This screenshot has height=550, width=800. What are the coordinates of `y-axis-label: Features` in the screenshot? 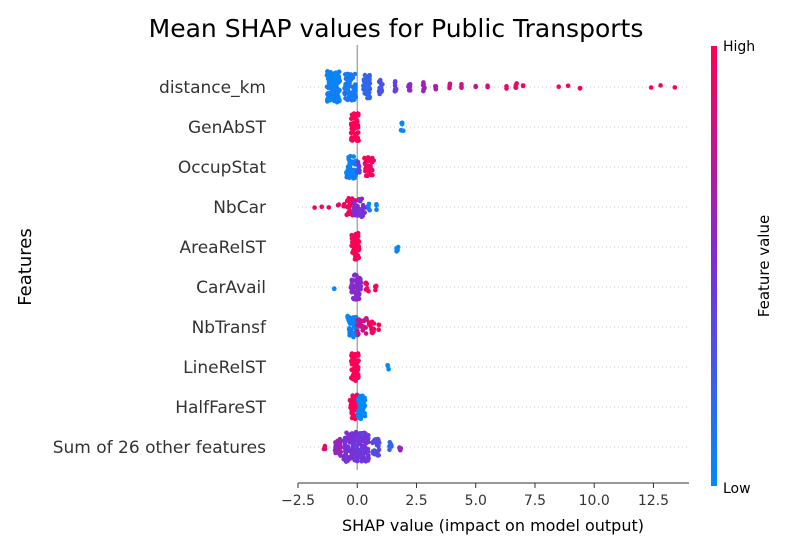 It's located at (25, 266).